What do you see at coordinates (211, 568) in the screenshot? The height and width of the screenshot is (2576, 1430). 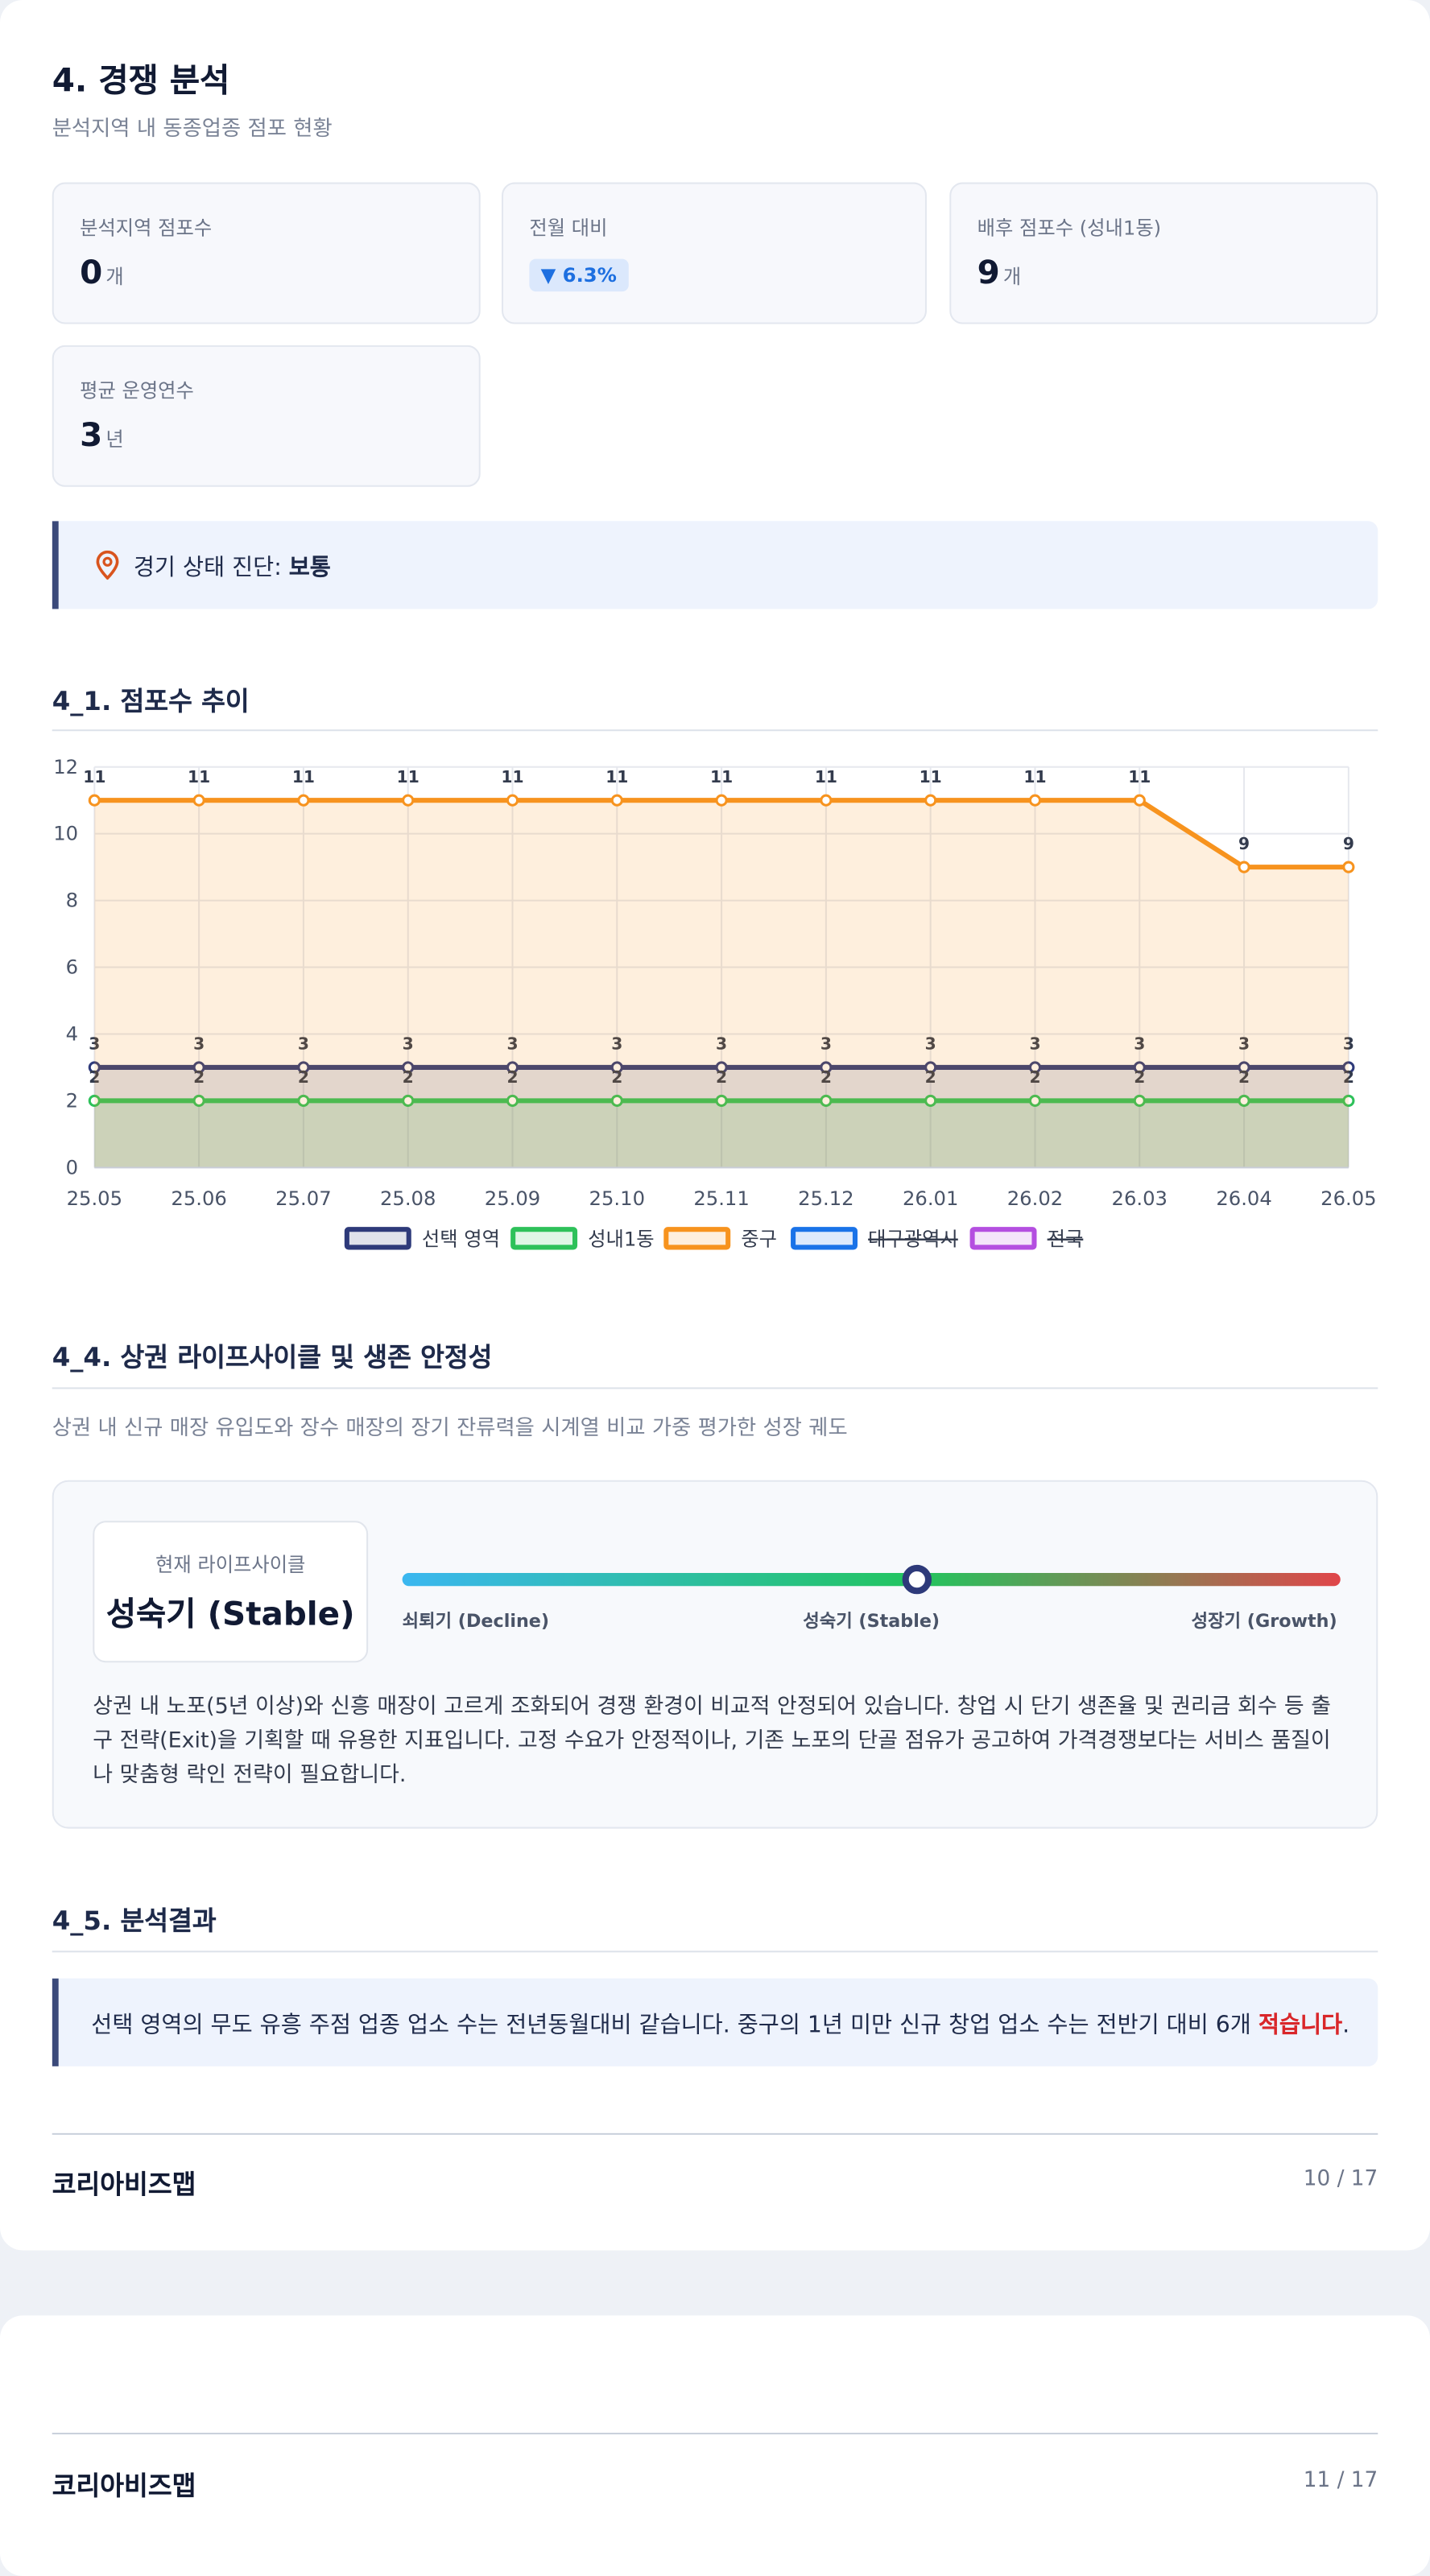 I see `diagnosis-label: 경기 상태 진단:` at bounding box center [211, 568].